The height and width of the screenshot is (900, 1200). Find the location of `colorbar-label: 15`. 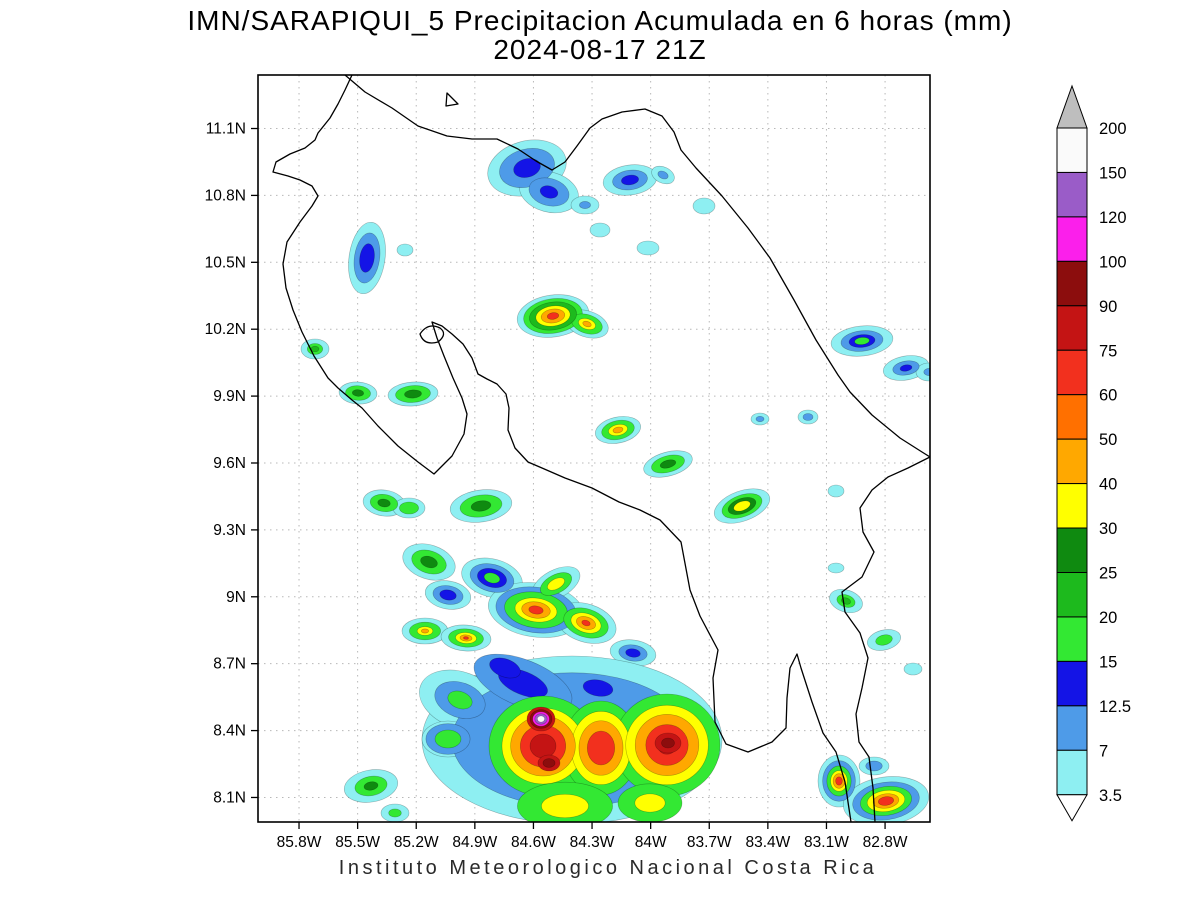

colorbar-label: 15 is located at coordinates (1108, 662).